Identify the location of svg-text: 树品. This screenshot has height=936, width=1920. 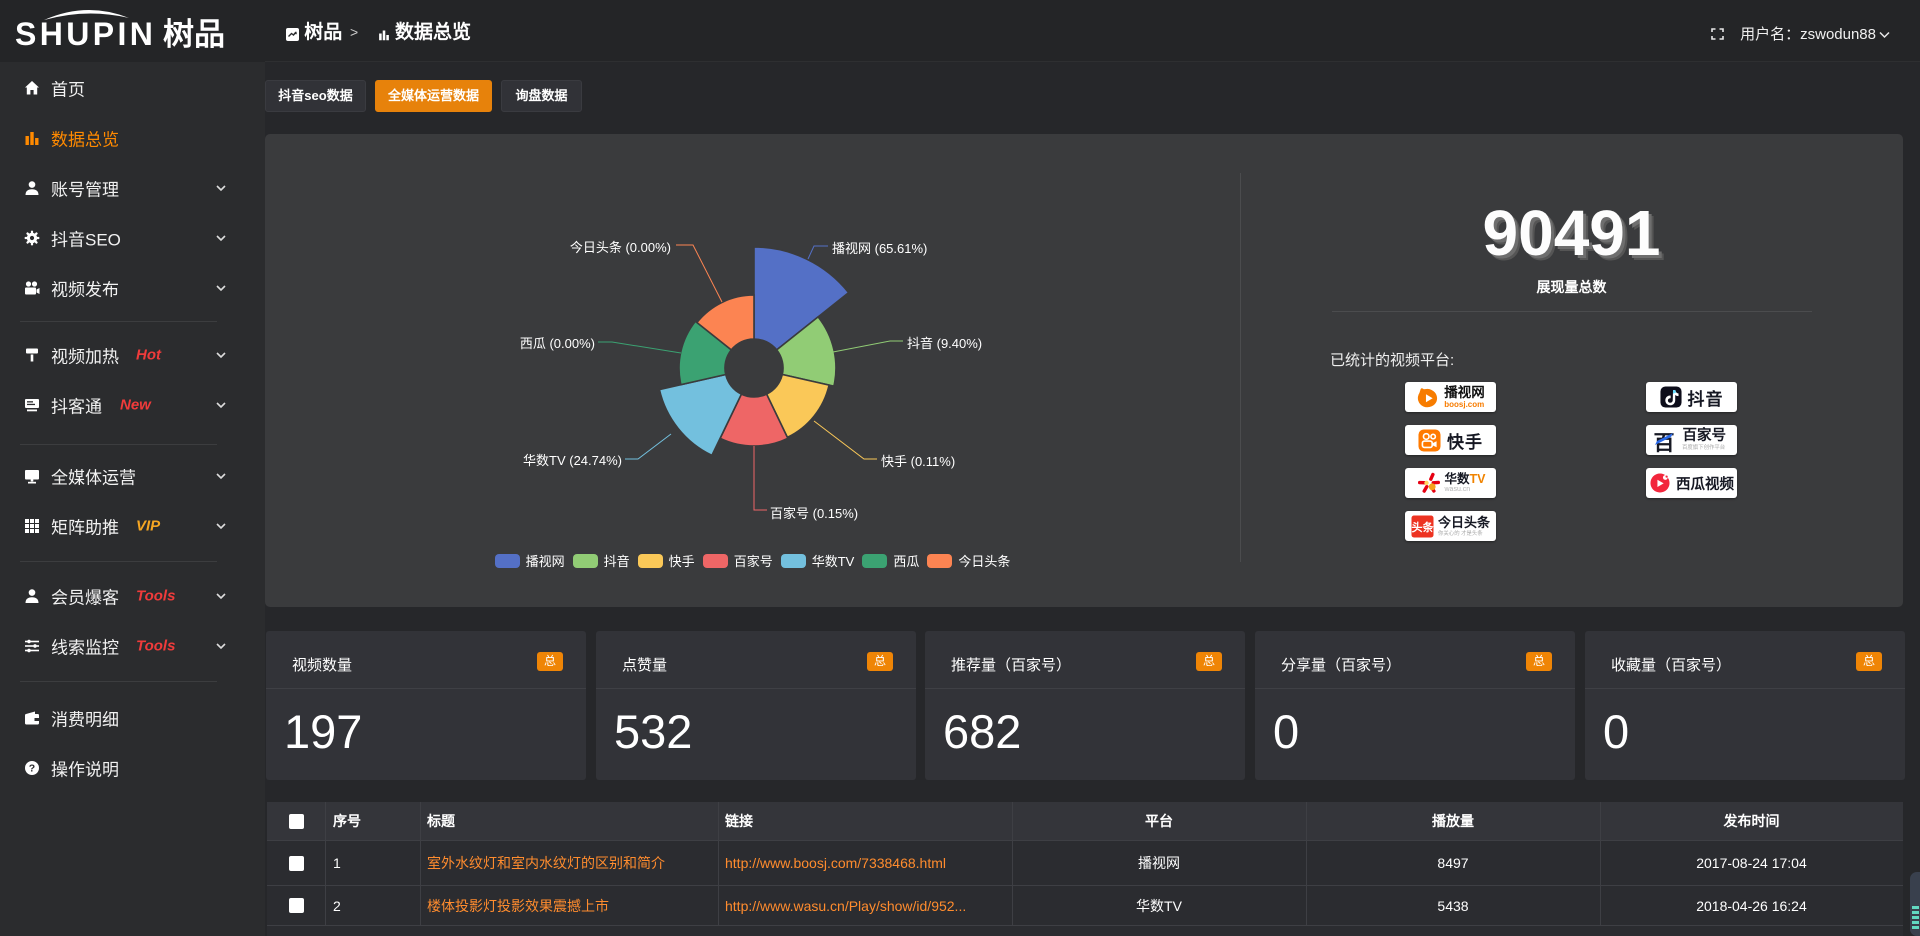
(194, 34).